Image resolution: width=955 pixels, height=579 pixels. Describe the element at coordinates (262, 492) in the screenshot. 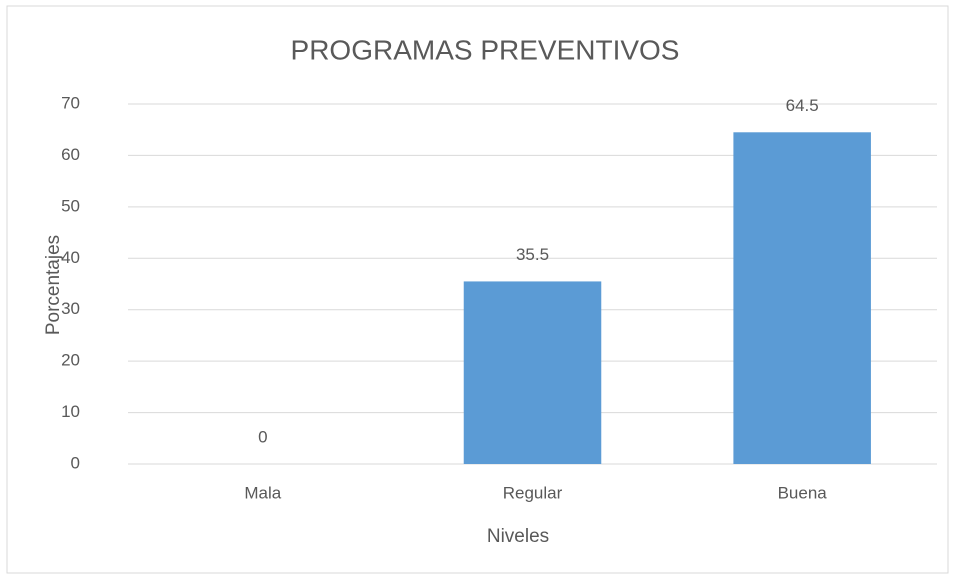

I see `x-tick-label: Mala` at that location.